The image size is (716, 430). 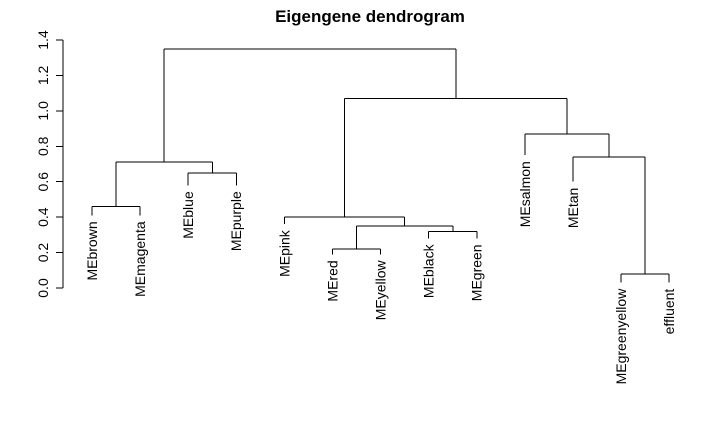 What do you see at coordinates (236, 221) in the screenshot?
I see `leaf-label: MEpurple` at bounding box center [236, 221].